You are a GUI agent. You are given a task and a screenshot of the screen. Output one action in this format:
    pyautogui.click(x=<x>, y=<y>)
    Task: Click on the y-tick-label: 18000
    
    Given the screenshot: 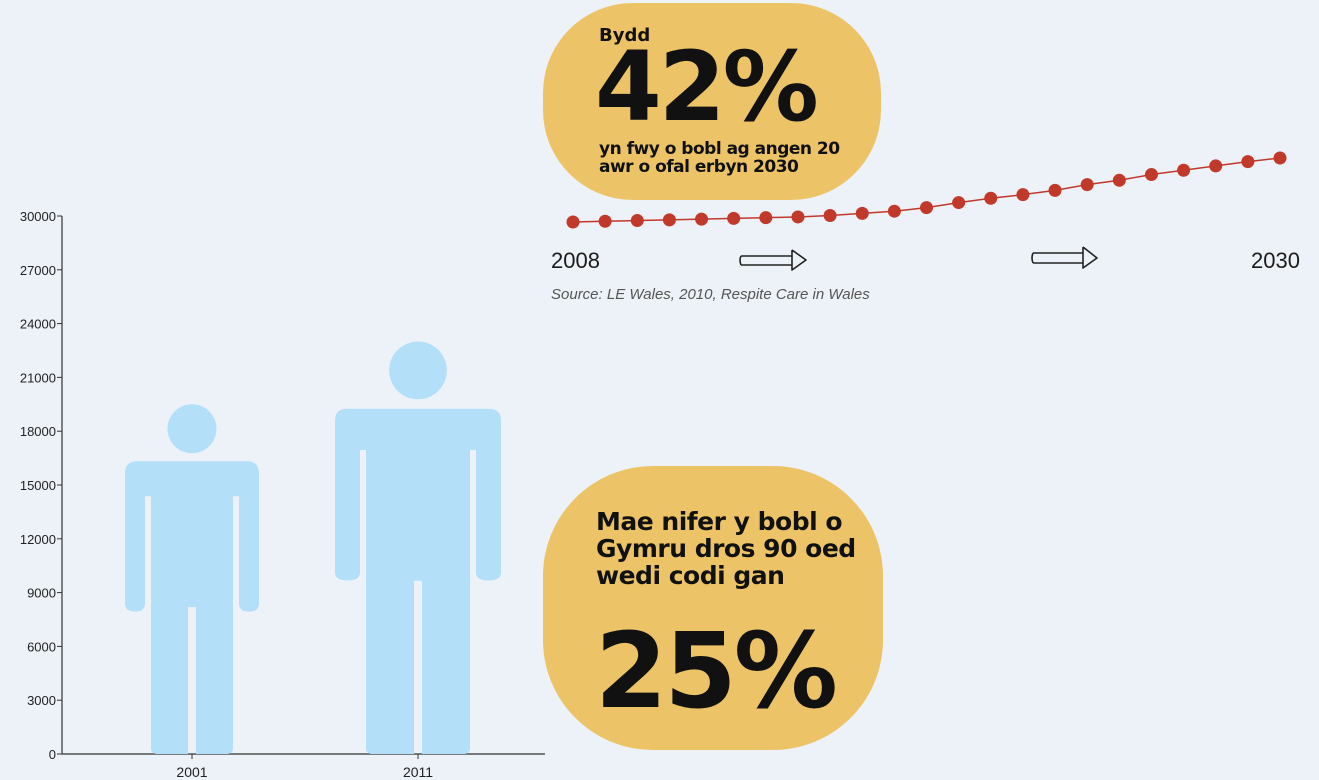 What is the action you would take?
    pyautogui.click(x=38, y=431)
    